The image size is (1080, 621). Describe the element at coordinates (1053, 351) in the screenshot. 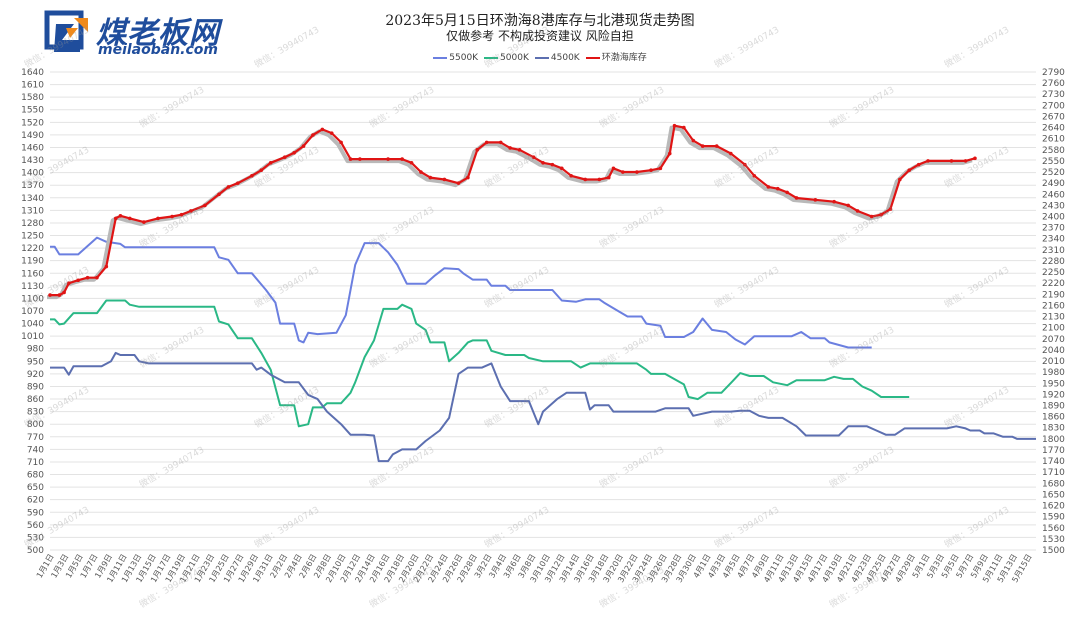

I see `y-right-tick-label: 2040` at that location.